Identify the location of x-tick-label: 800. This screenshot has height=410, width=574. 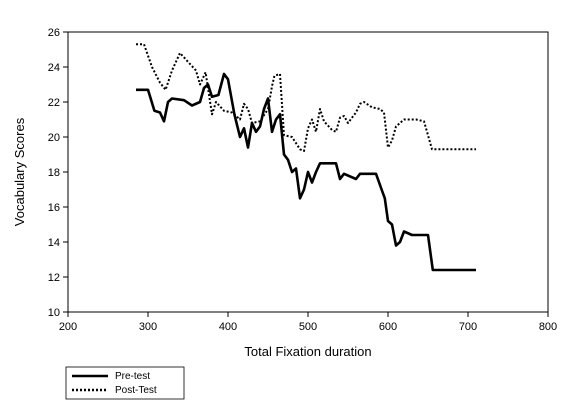
(548, 327).